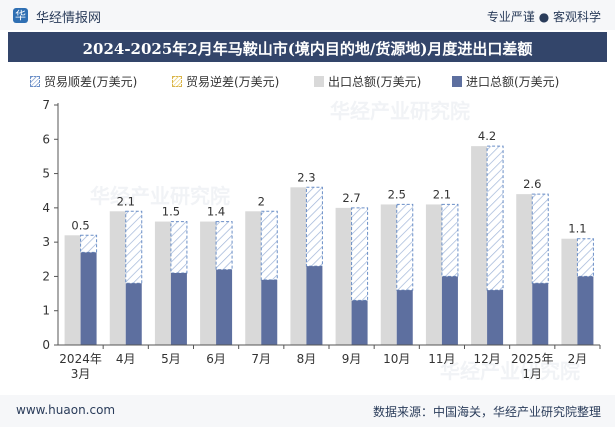  I want to click on data-label-surplus: 2, so click(261, 201).